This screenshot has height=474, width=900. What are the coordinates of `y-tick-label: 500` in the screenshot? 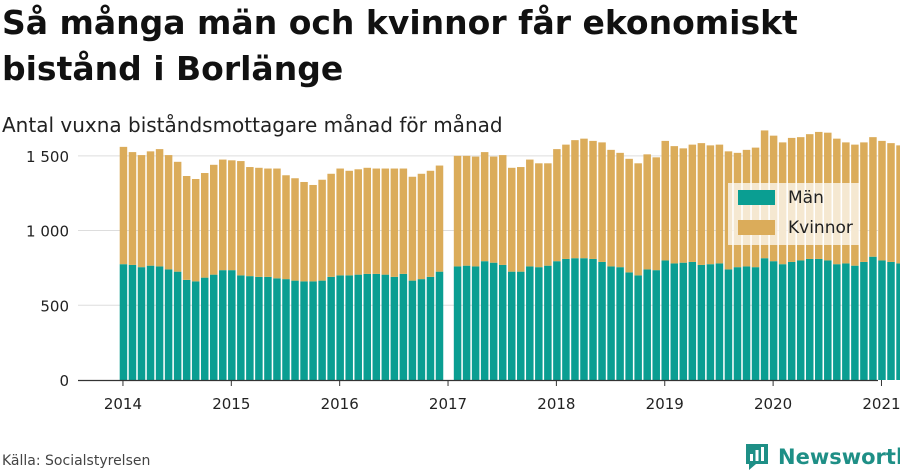 It's located at (54, 306).